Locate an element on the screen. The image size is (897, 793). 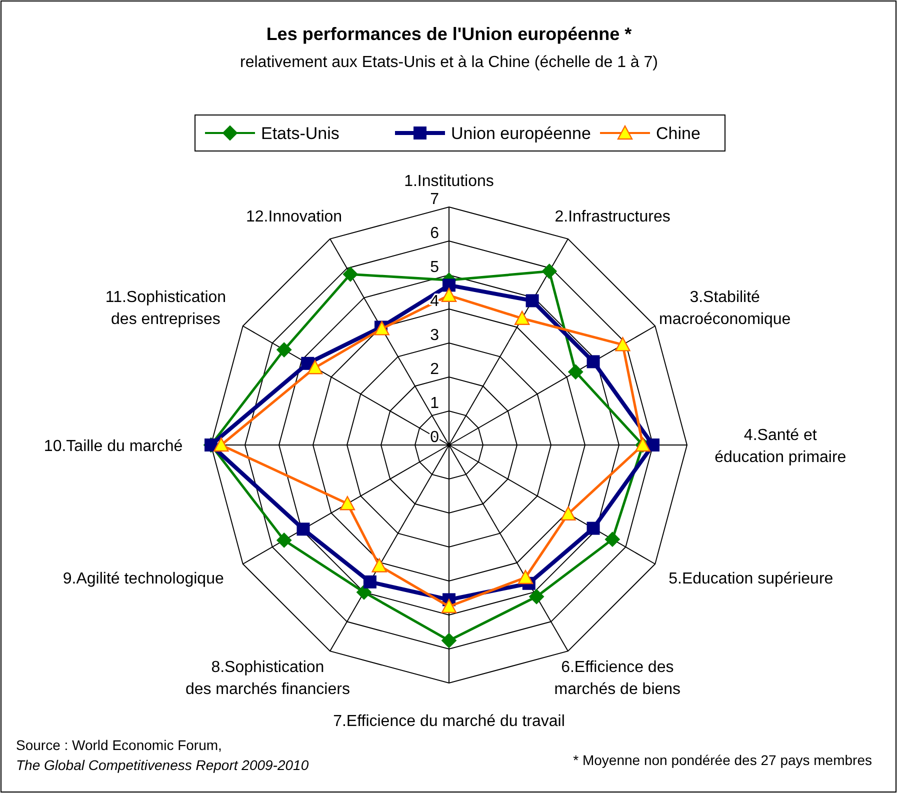
spoke-label: 11.Sophistication des entreprises is located at coordinates (165, 308).